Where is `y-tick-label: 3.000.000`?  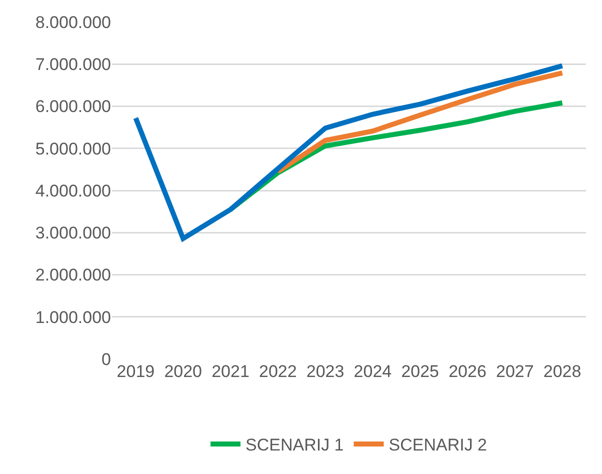
y-tick-label: 3.000.000 is located at coordinates (73, 233).